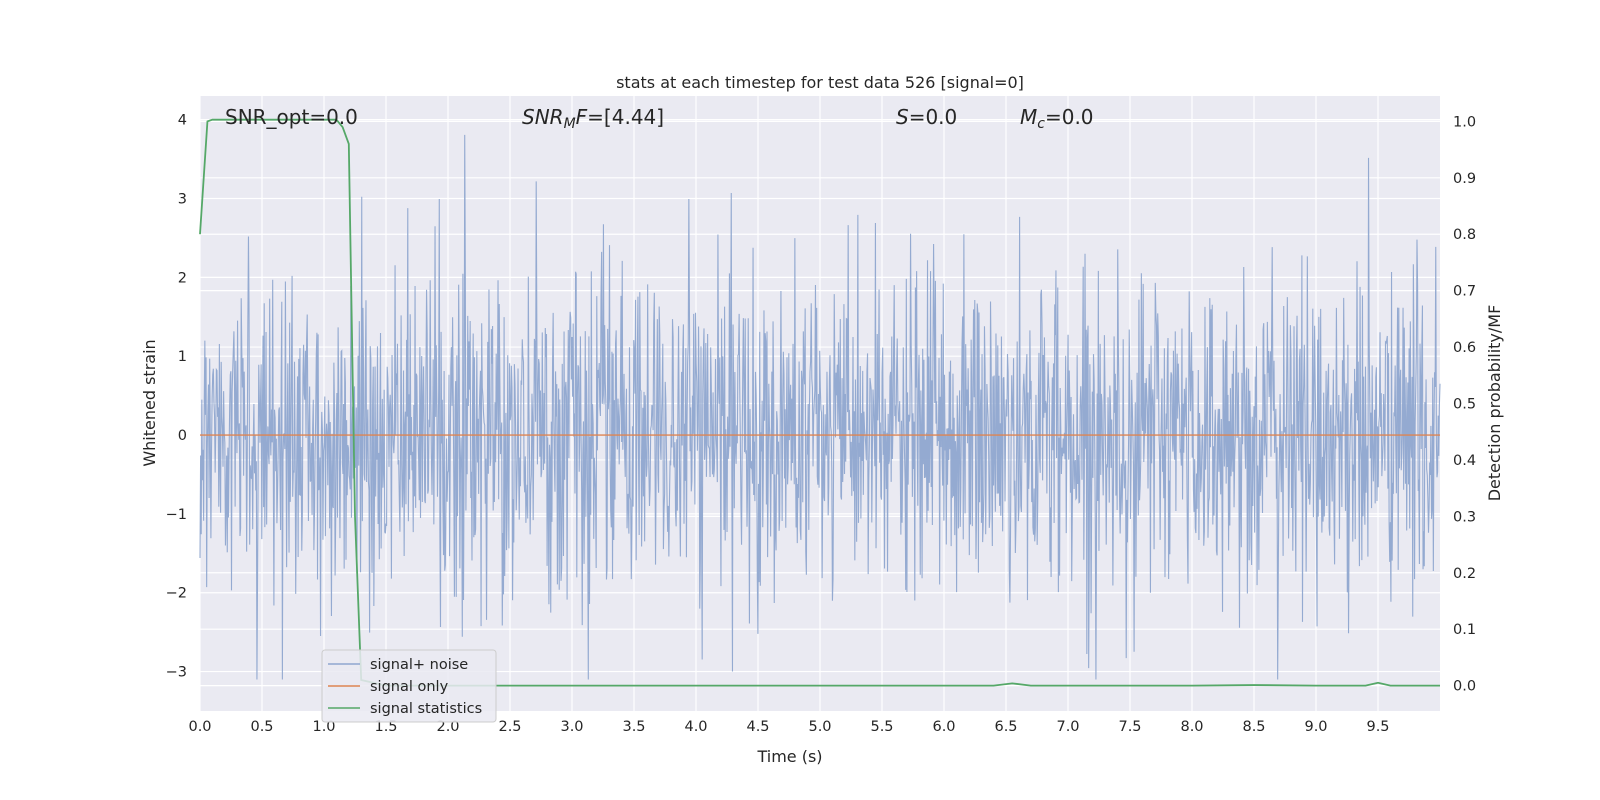 The height and width of the screenshot is (800, 1600). I want to click on annotation-snr-mf: SNRMF=[4.44], so click(593, 118).